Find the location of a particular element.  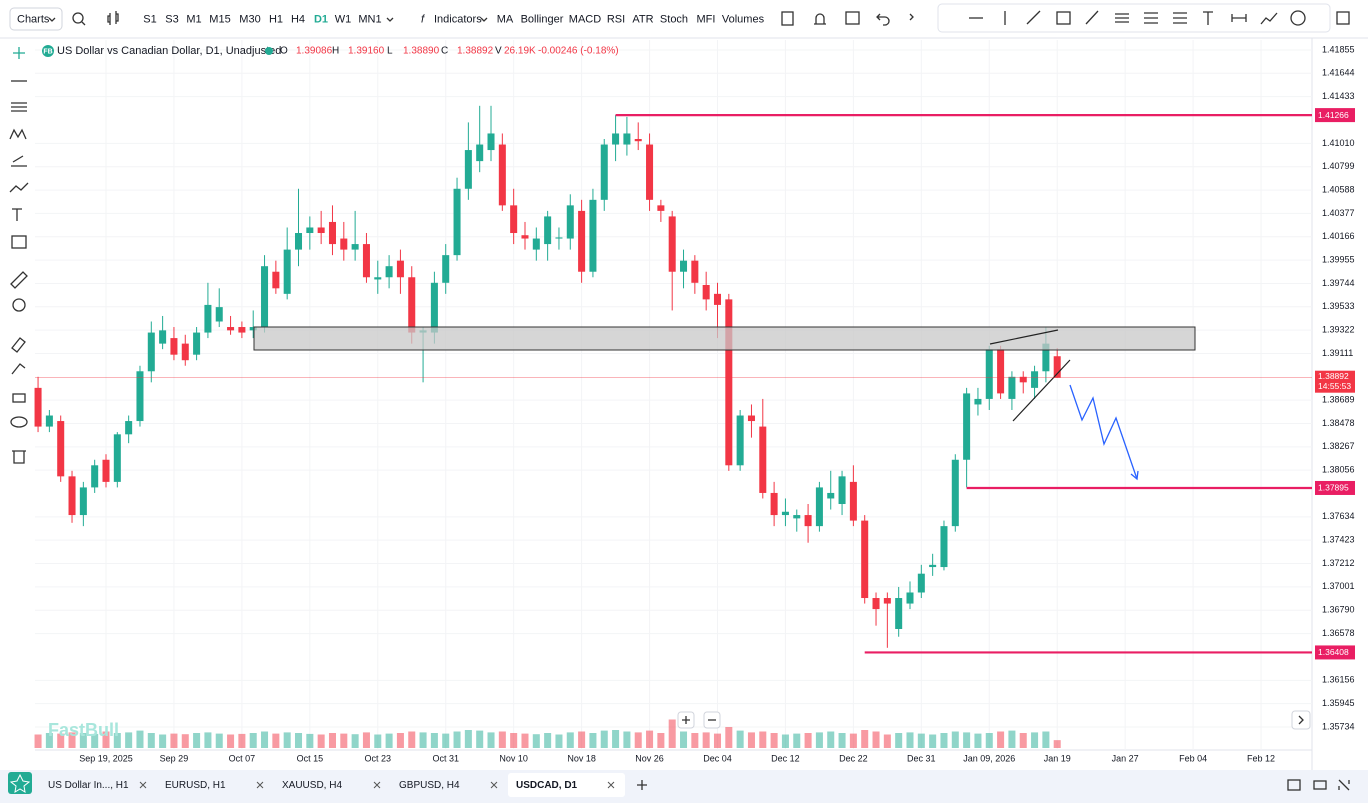

lock-tool is located at coordinates (19, 398).